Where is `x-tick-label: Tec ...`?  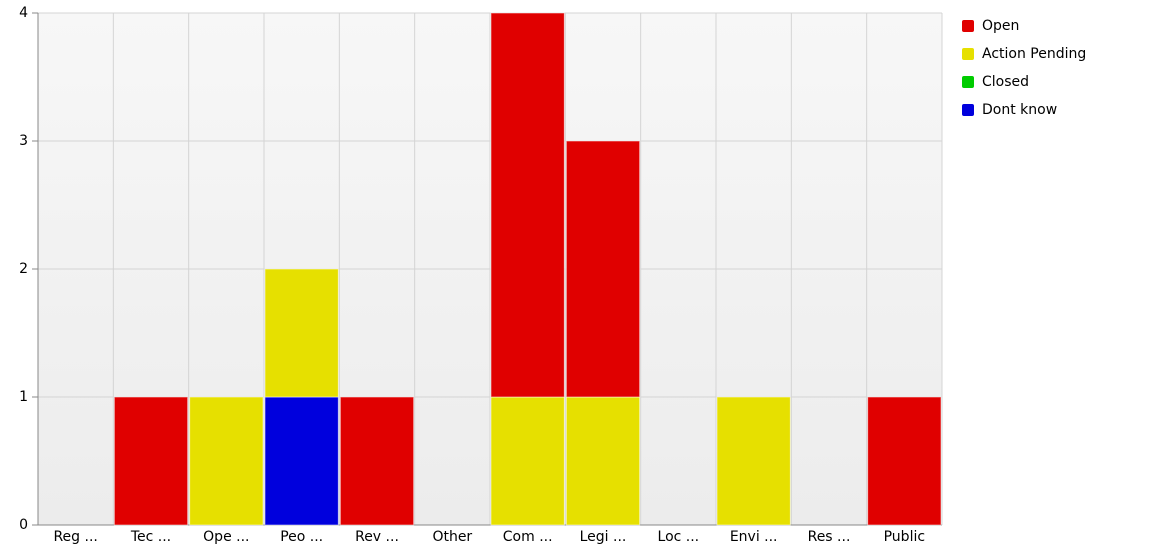 x-tick-label: Tec ... is located at coordinates (150, 537).